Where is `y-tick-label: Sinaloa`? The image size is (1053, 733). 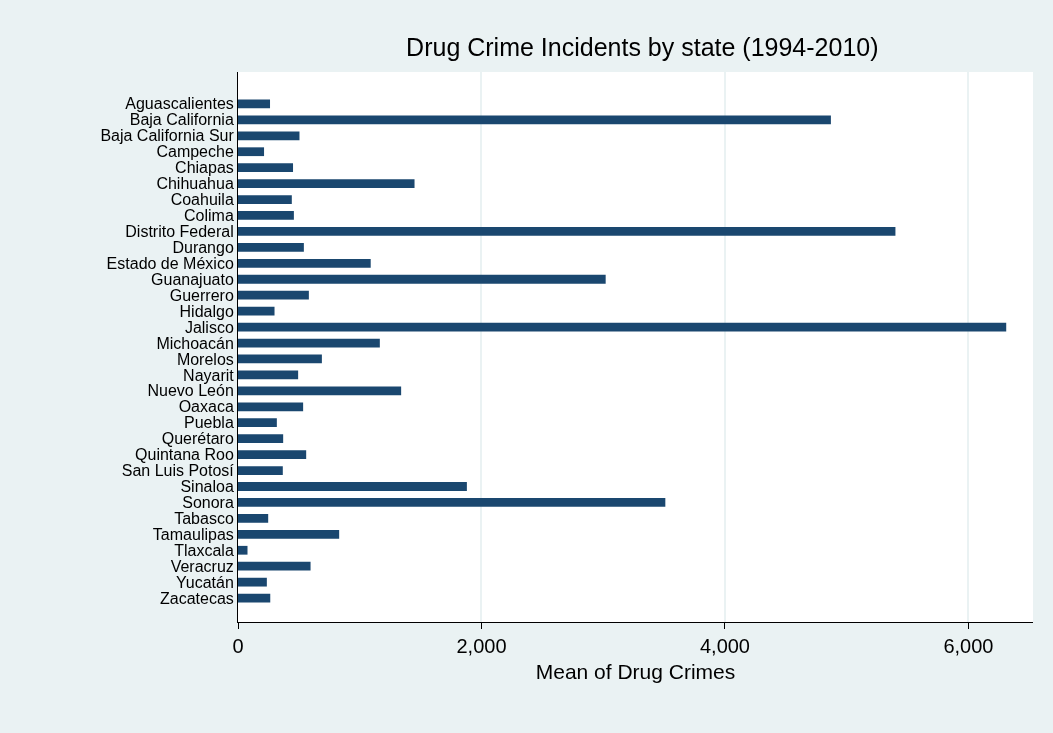
y-tick-label: Sinaloa is located at coordinates (207, 487).